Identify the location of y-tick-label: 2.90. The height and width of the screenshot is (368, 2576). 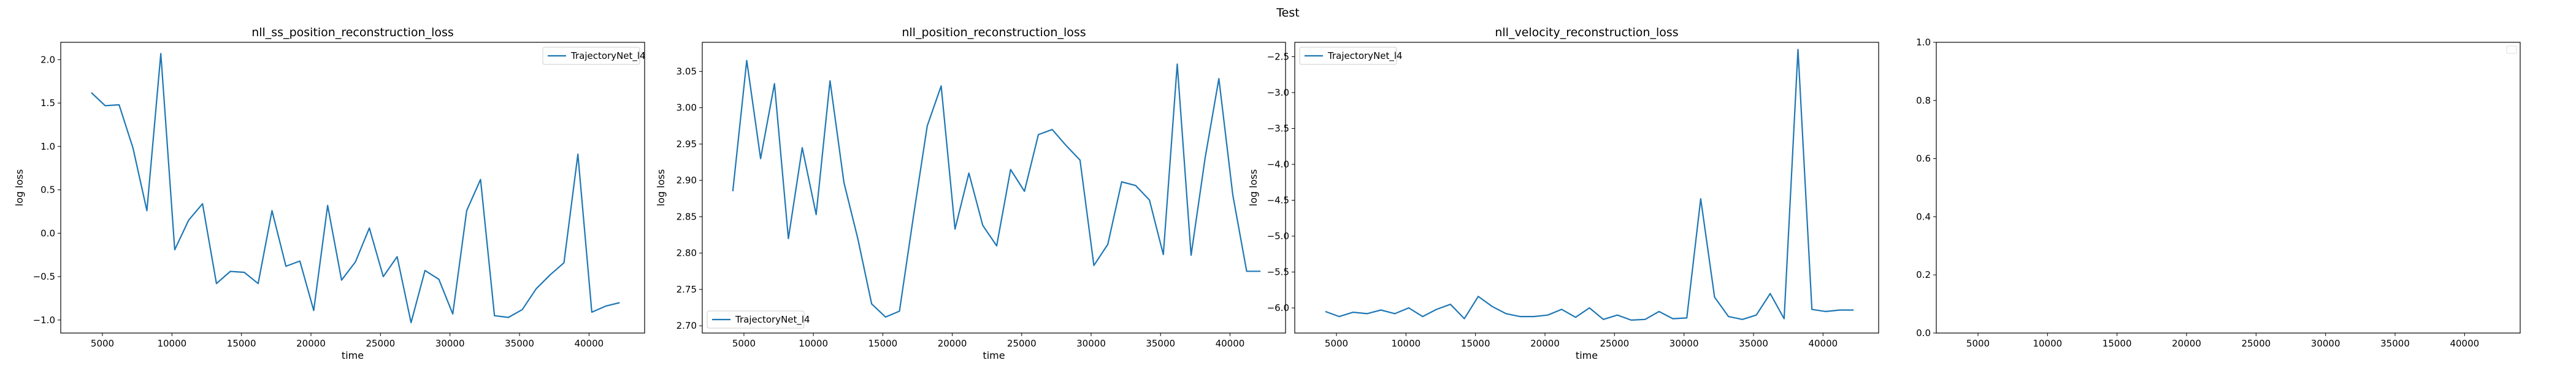
(687, 180).